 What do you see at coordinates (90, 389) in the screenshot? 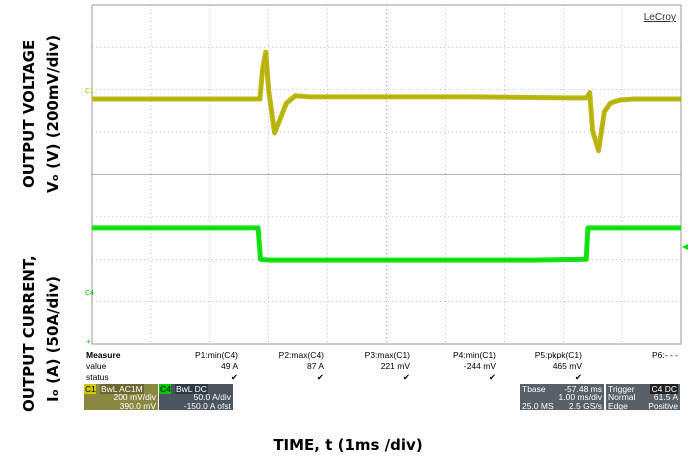
I see `c1-channel-tag: C1` at bounding box center [90, 389].